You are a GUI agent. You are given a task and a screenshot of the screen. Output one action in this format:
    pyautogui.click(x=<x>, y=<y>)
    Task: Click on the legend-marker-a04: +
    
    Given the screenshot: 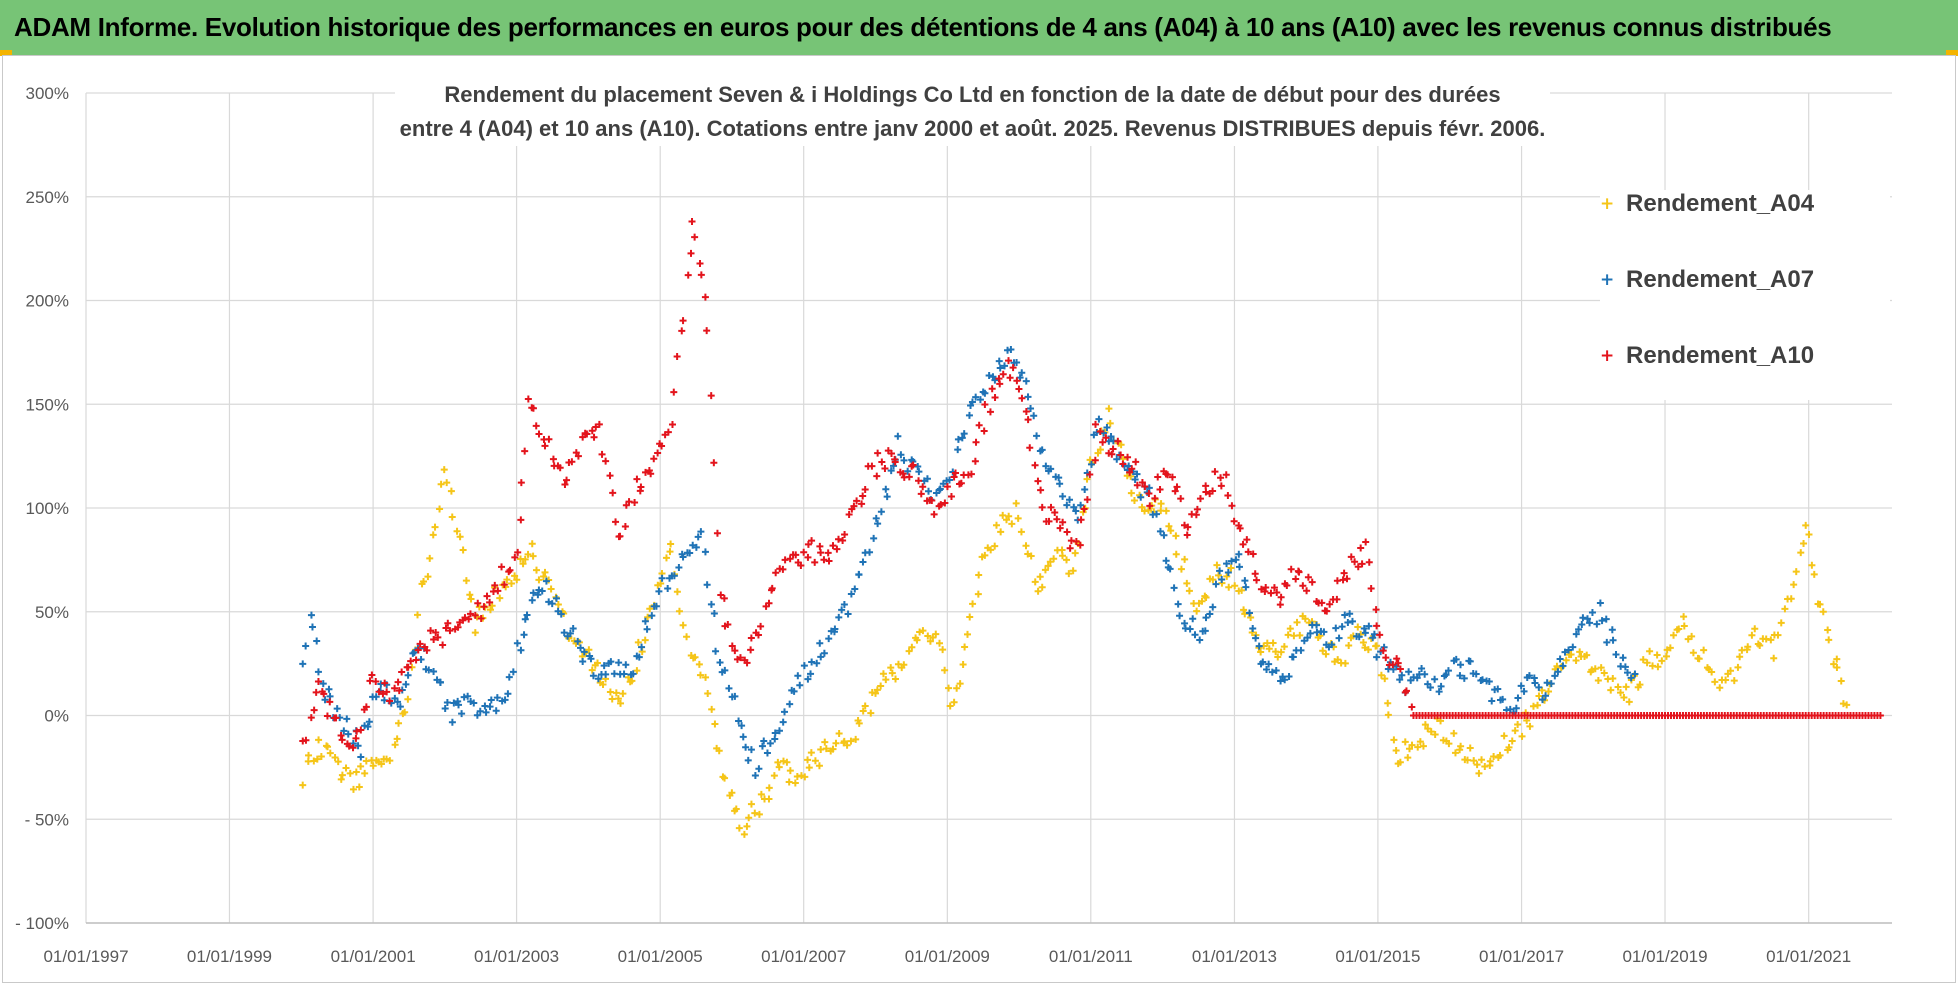 What is the action you would take?
    pyautogui.click(x=1607, y=204)
    